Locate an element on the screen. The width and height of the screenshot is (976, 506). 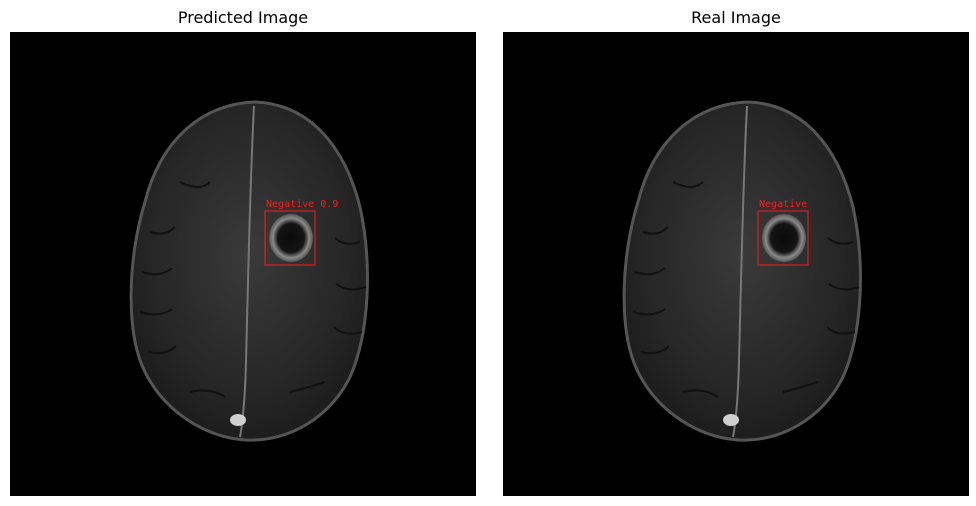
real-bbox-label: Negative is located at coordinates (783, 204).